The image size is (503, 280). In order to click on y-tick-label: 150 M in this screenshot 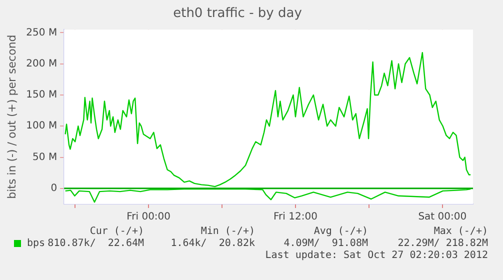, I will do `click(42, 95)`.